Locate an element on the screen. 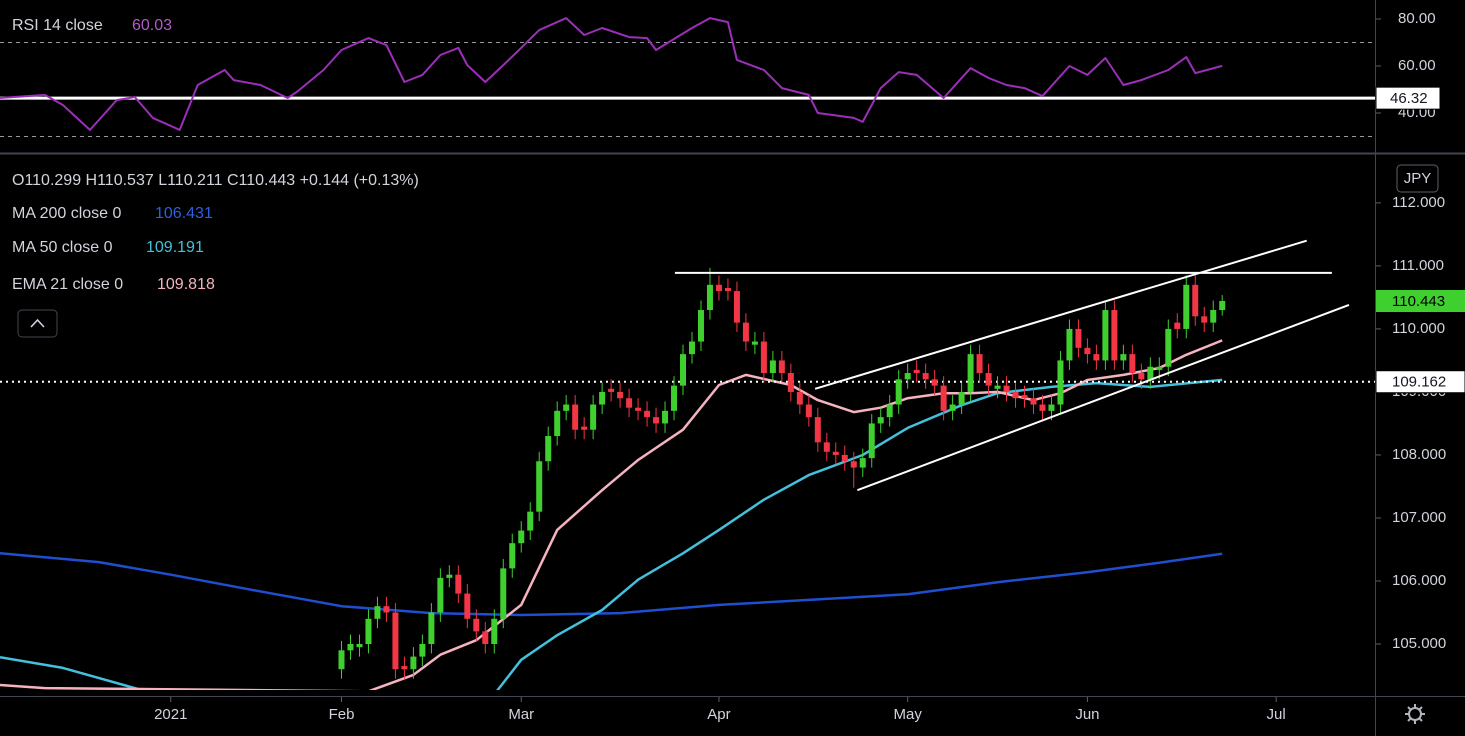 The image size is (1465, 736). button-frame is located at coordinates (37, 323).